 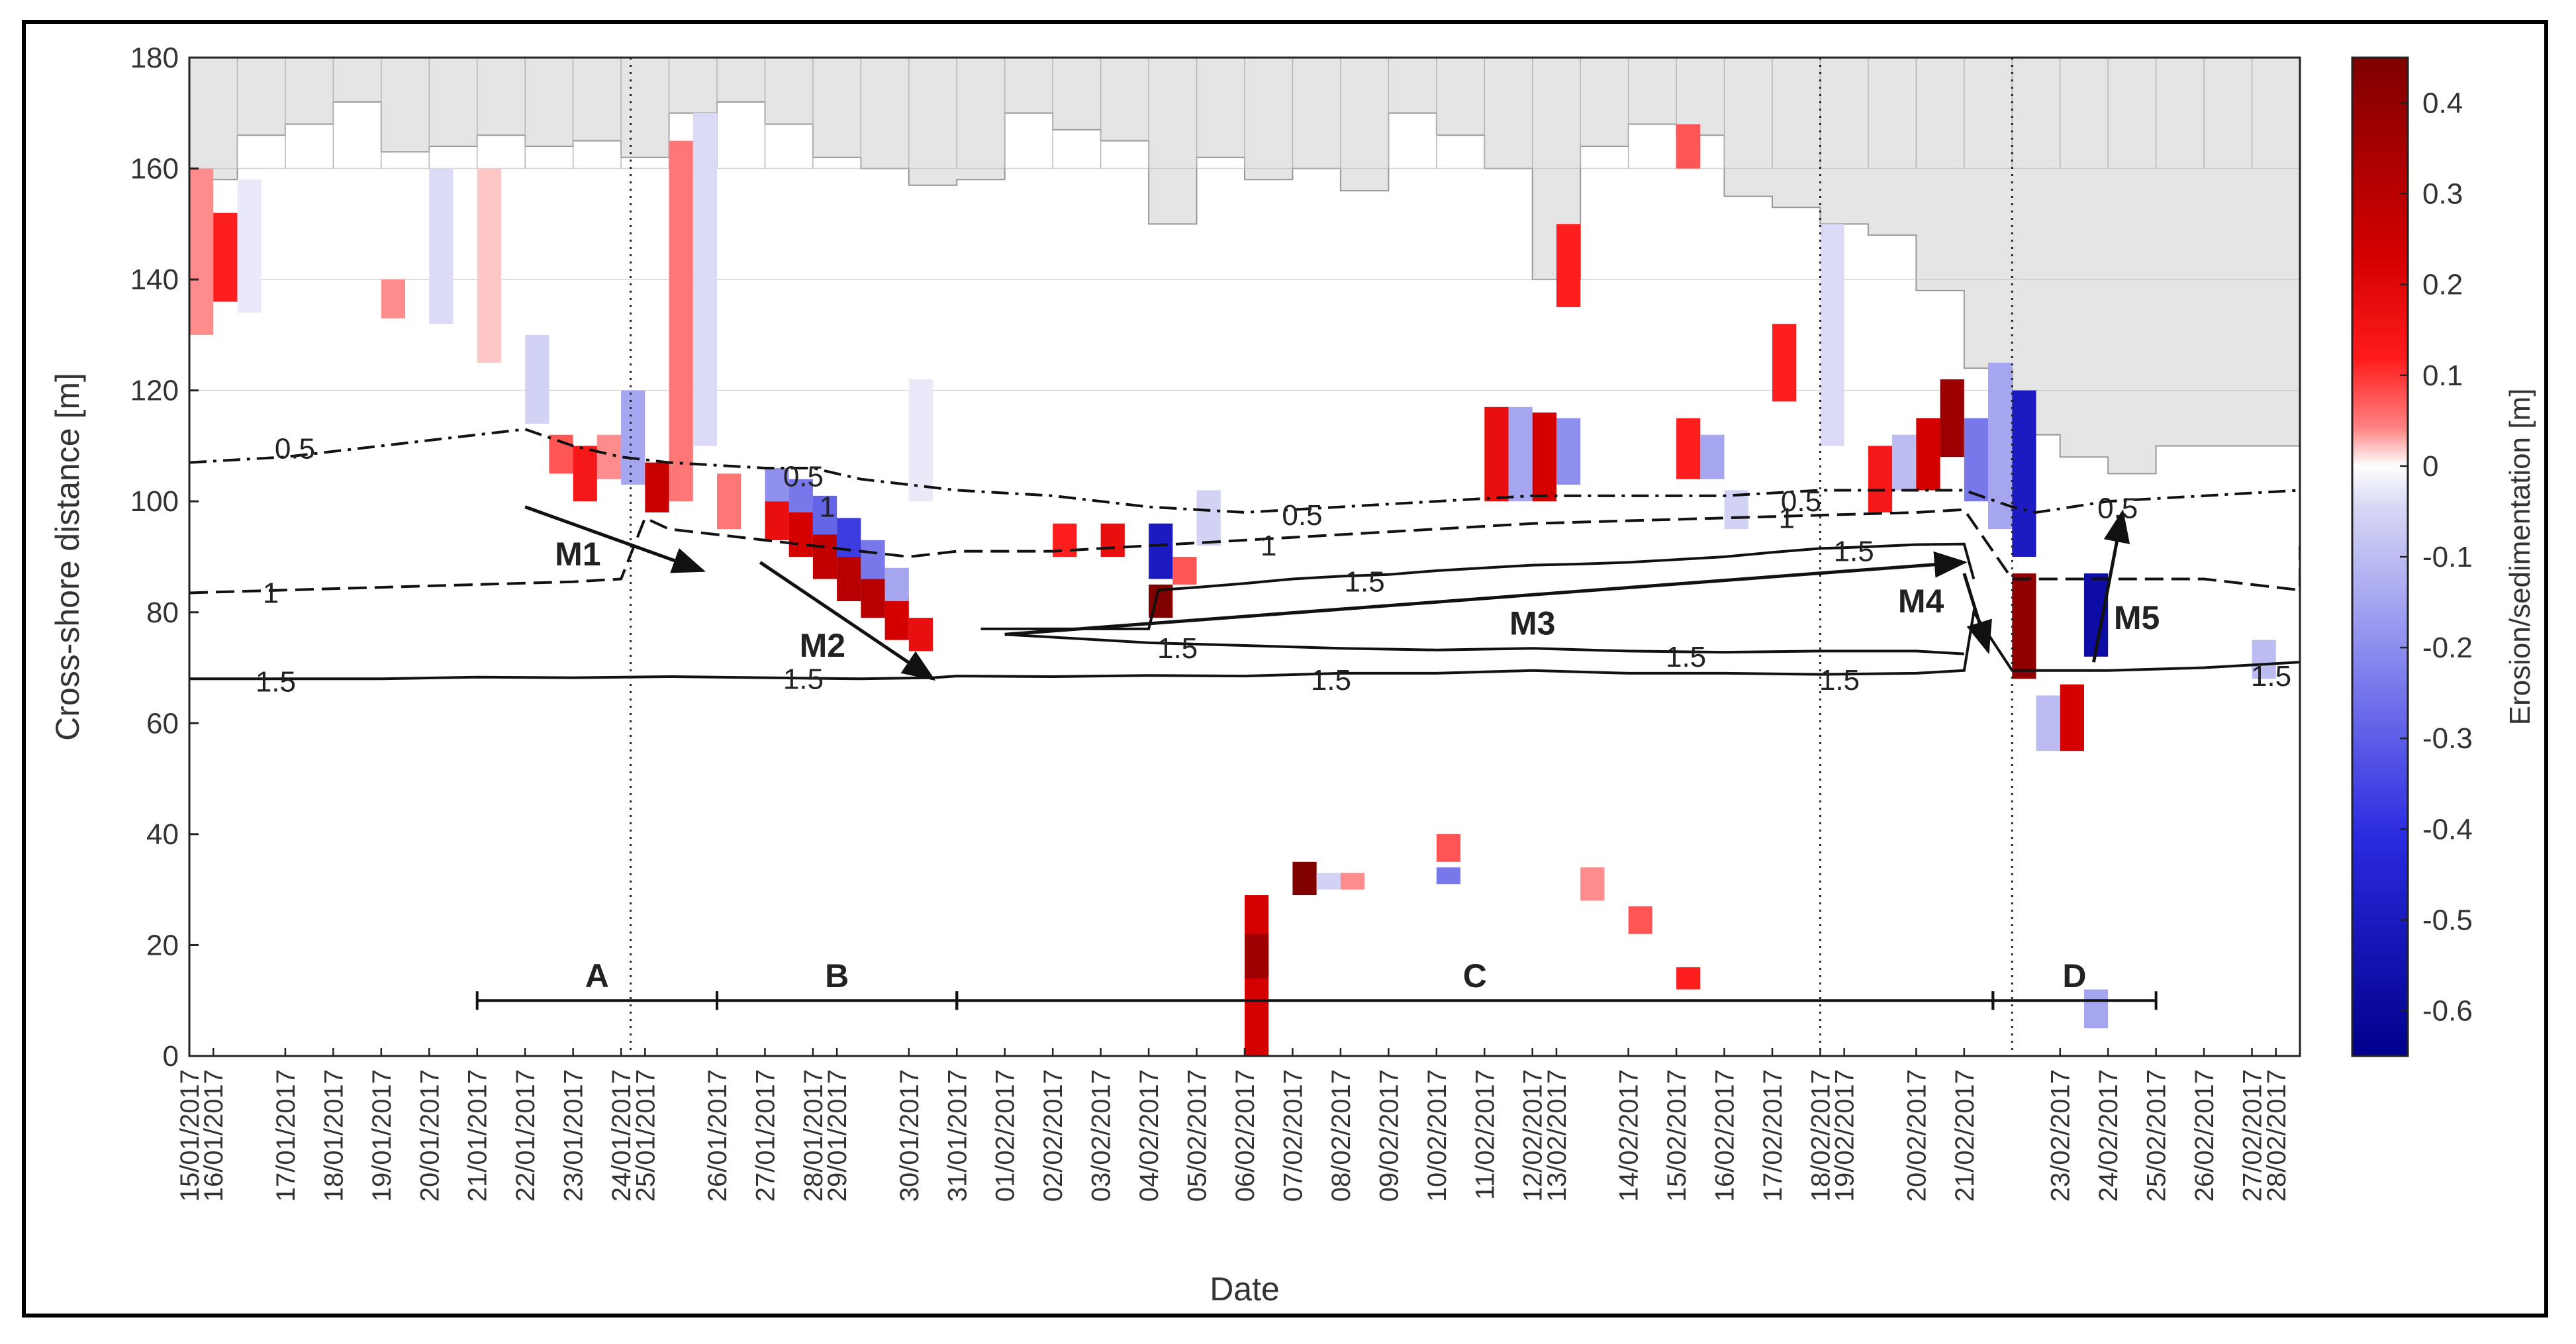 I want to click on x-tick-label: 16/02/2017, so click(x=1725, y=1135).